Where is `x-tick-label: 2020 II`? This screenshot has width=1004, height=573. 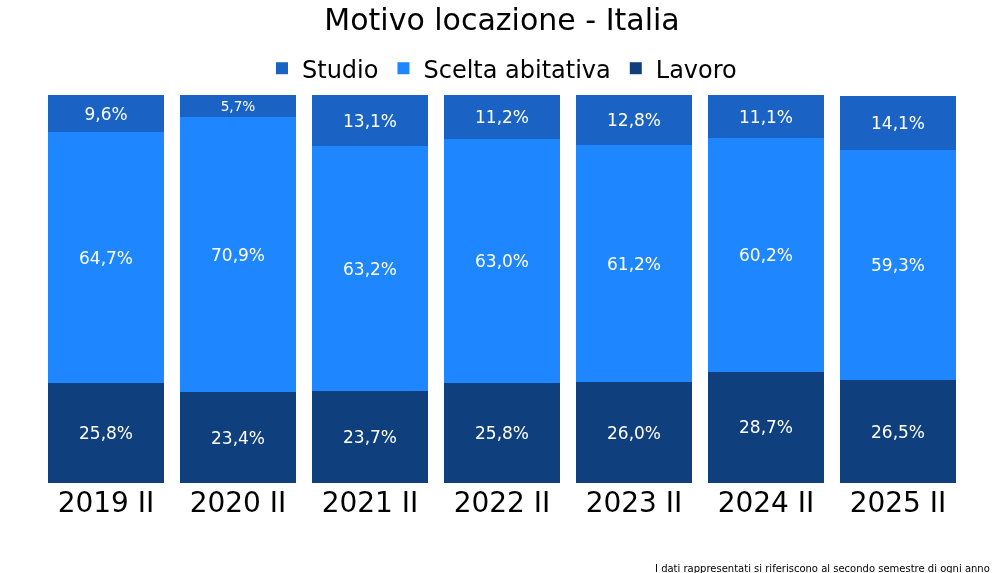 x-tick-label: 2020 II is located at coordinates (238, 502).